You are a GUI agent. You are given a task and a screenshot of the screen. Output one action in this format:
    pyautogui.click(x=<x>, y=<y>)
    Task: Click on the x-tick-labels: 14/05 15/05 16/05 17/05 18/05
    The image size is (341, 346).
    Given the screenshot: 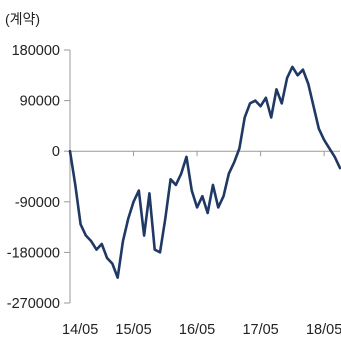 What is the action you would take?
    pyautogui.click(x=201, y=330)
    